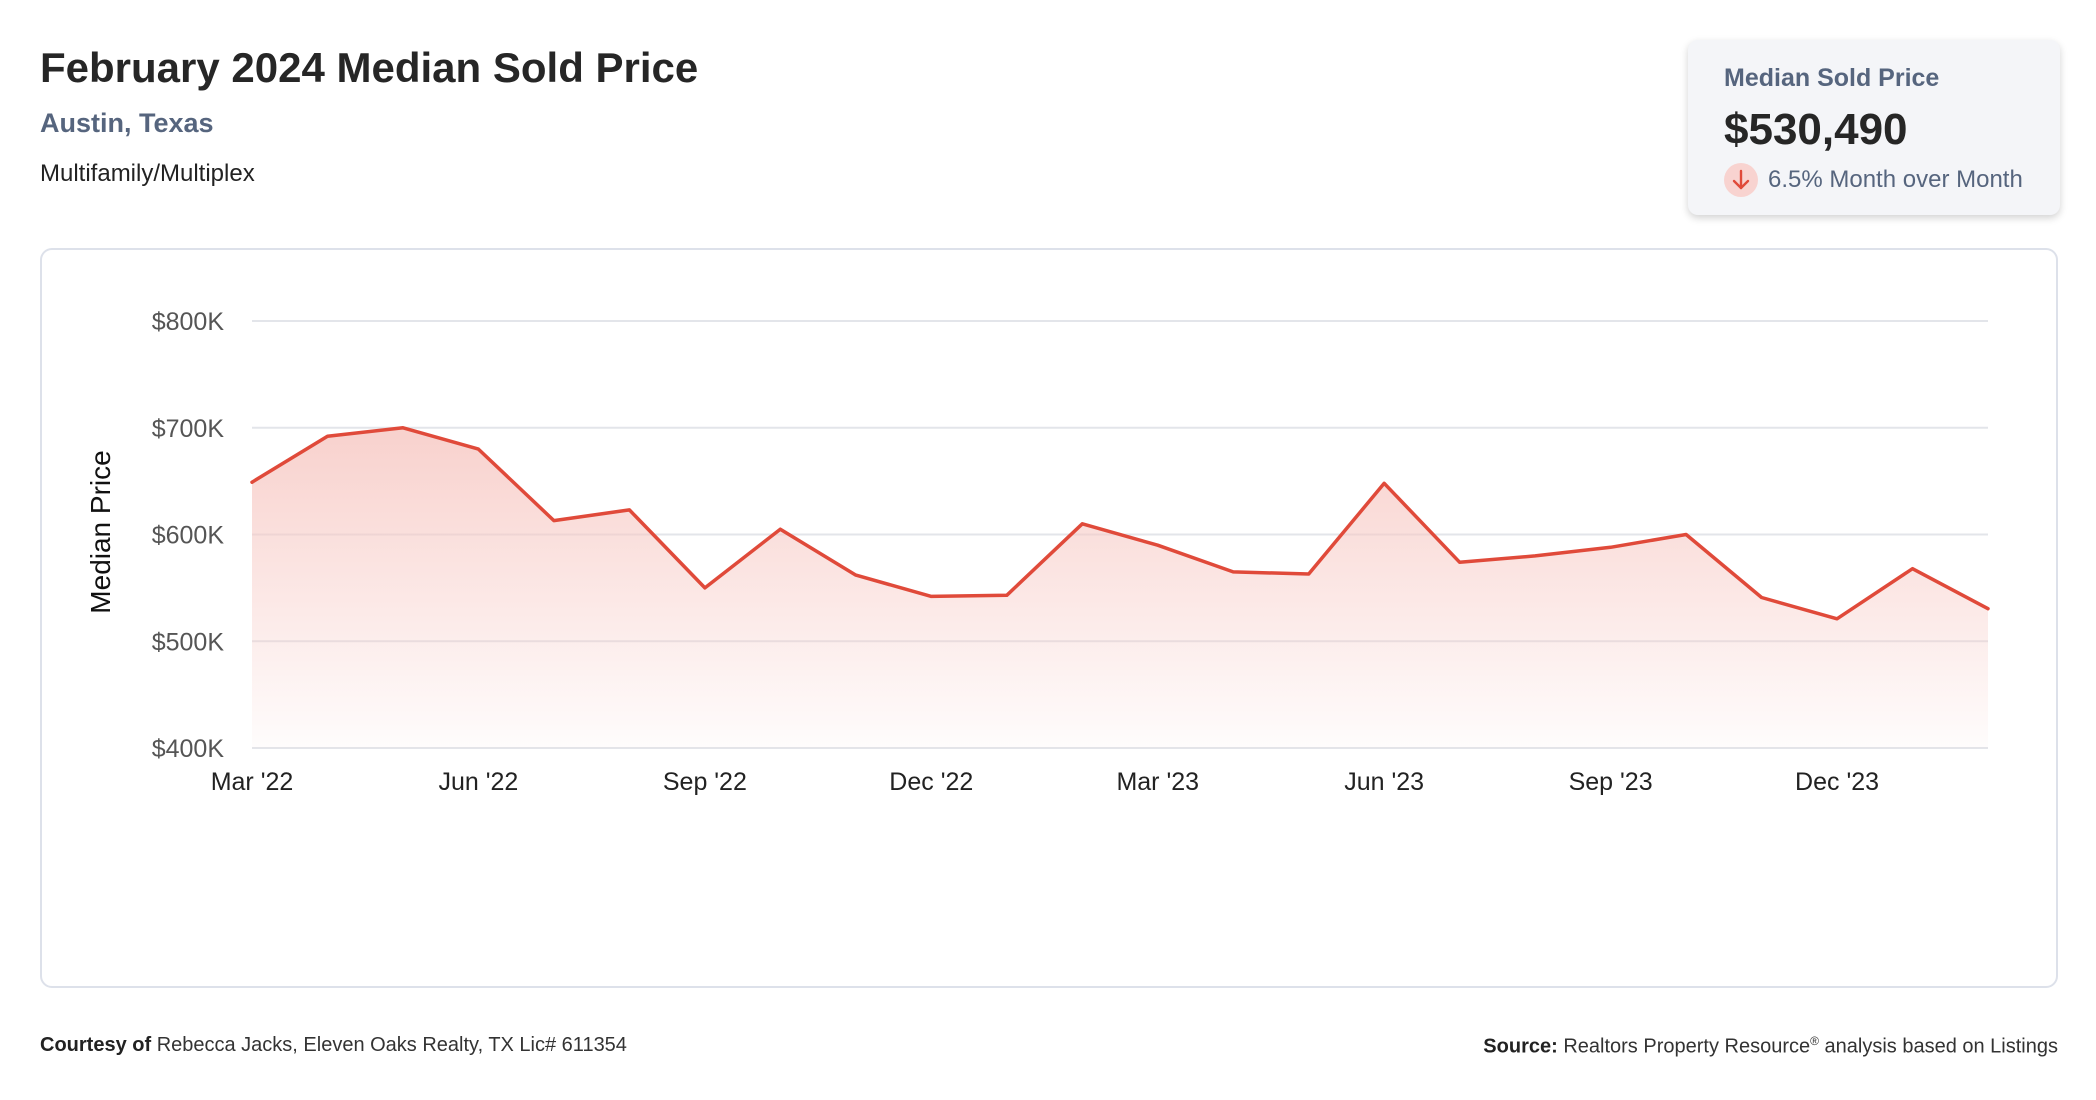  Describe the element at coordinates (1837, 782) in the screenshot. I see `x-tick-label: Dec '23` at that location.